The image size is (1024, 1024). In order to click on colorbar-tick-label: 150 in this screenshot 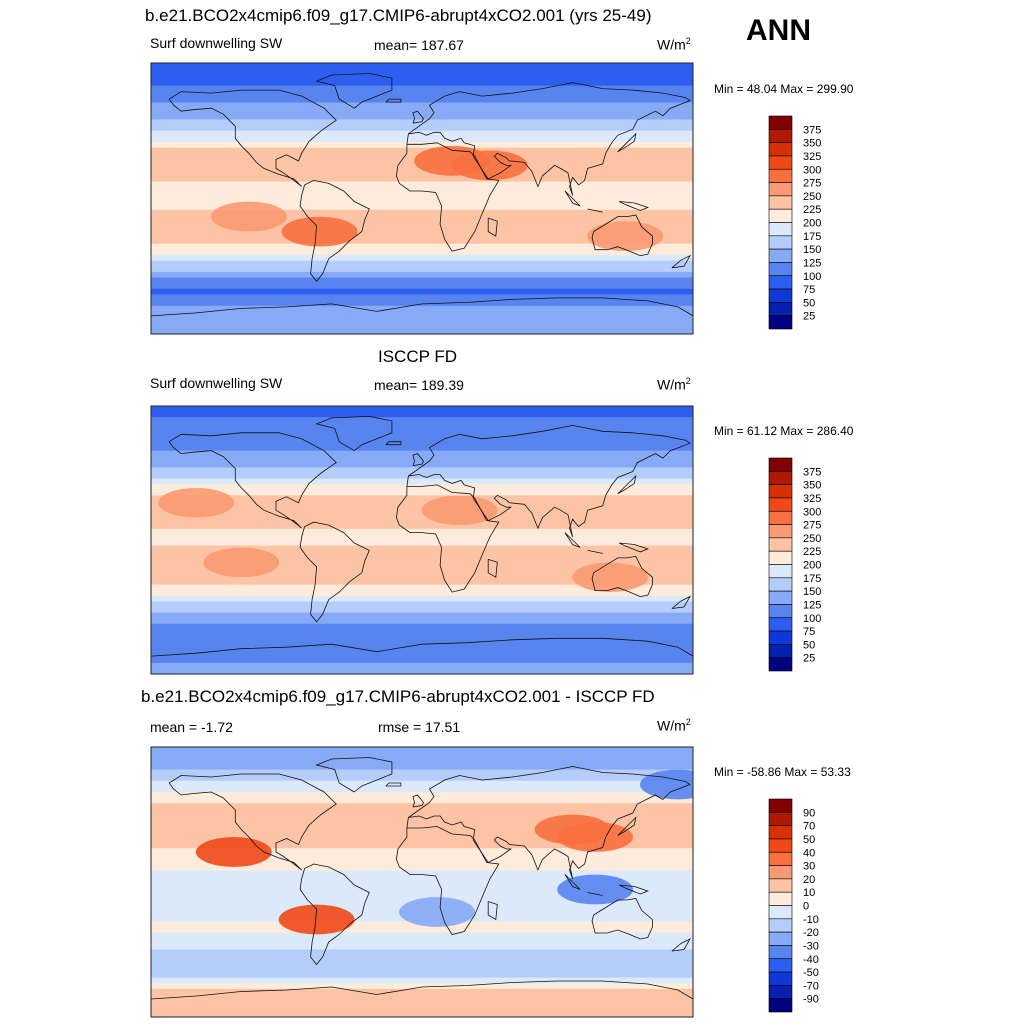, I will do `click(812, 592)`.